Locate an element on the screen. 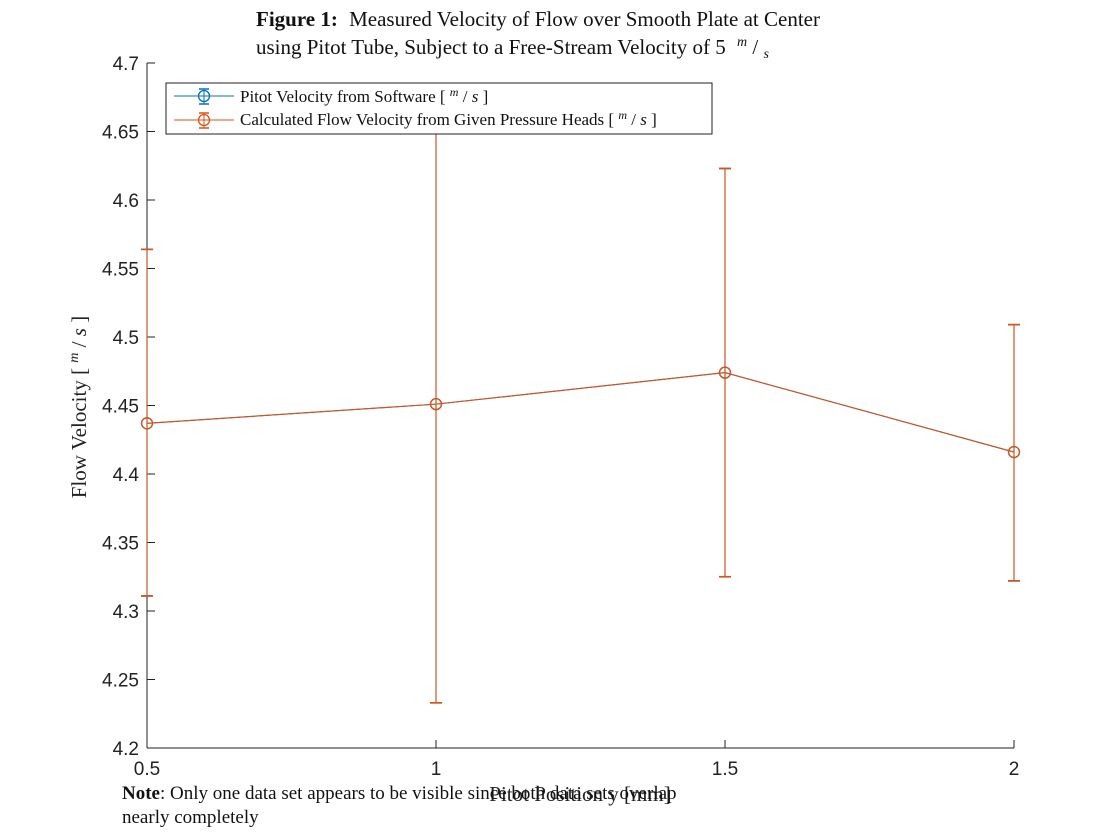  legend-marker-software is located at coordinates (204, 96).